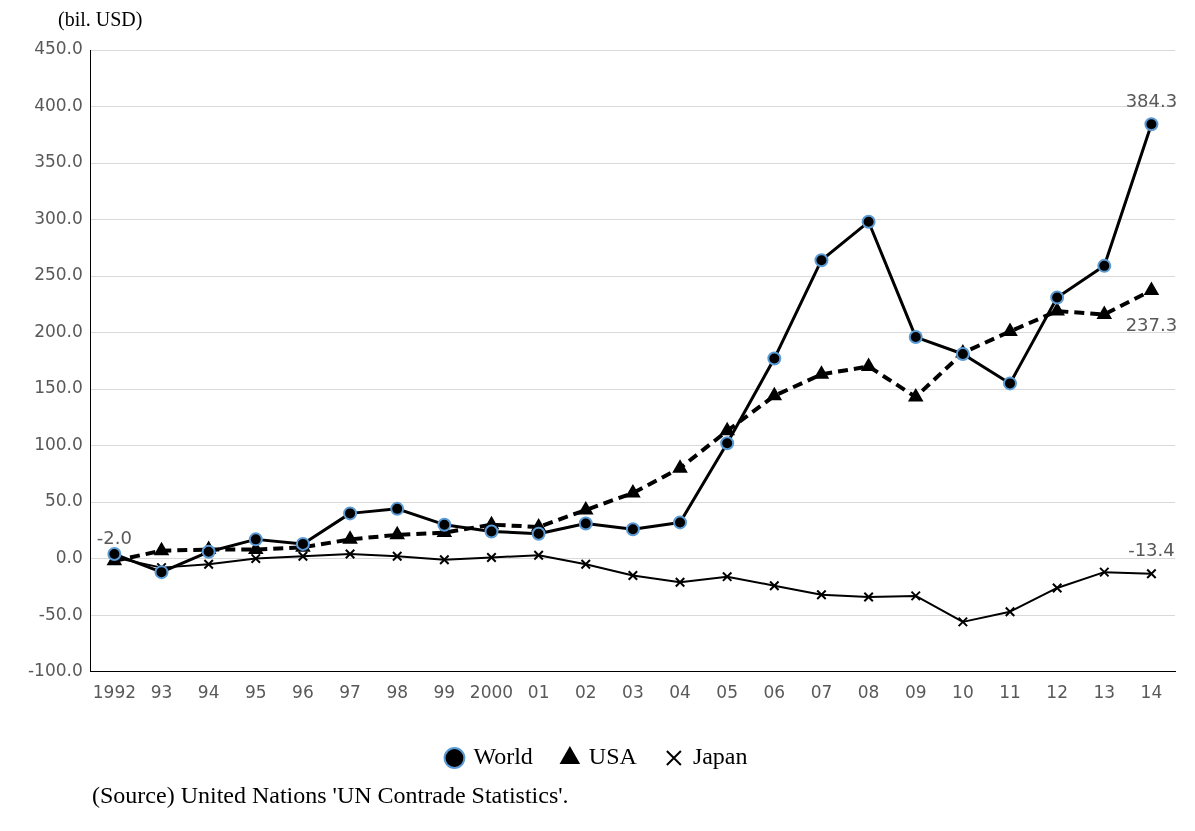 The width and height of the screenshot is (1195, 831). What do you see at coordinates (491, 692) in the screenshot?
I see `x-tick-label: 2000` at bounding box center [491, 692].